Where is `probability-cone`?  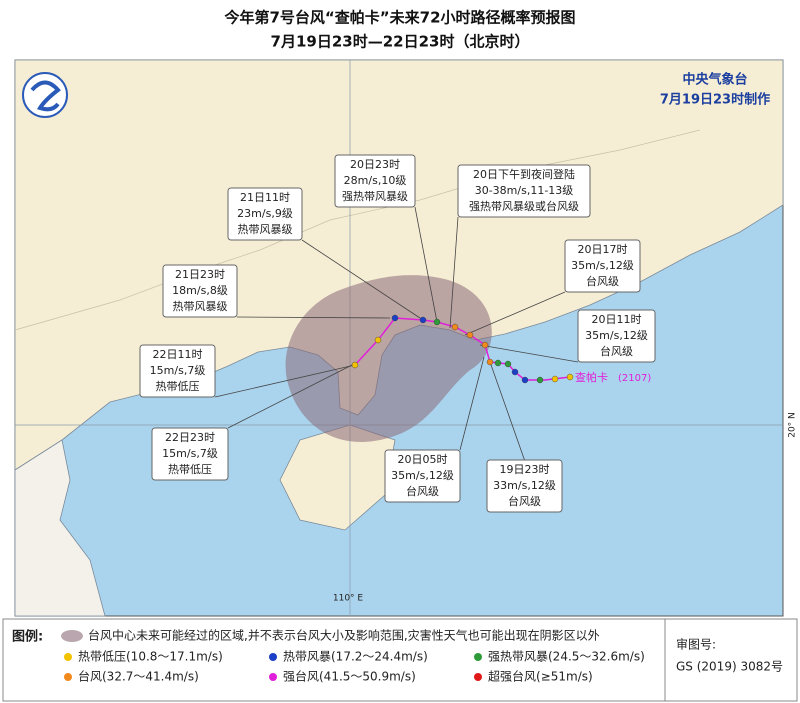
probability-cone is located at coordinates (388, 358).